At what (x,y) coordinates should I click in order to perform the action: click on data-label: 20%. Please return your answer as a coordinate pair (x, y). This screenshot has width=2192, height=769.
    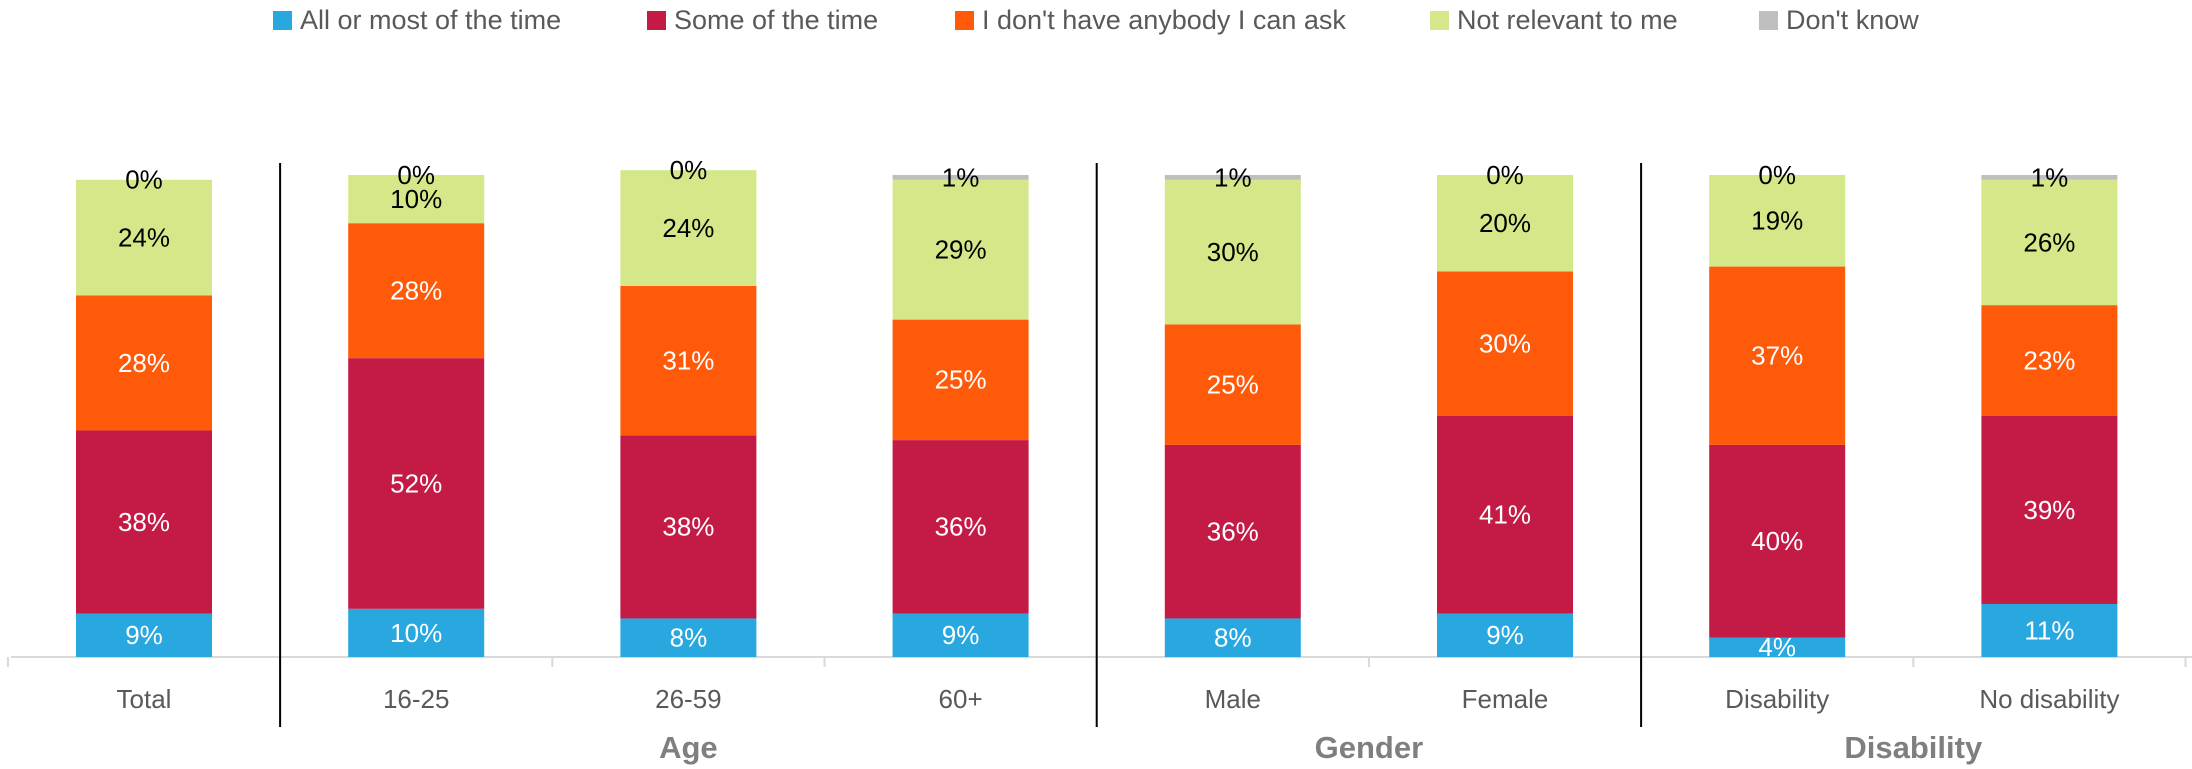
    Looking at the image, I should click on (1505, 223).